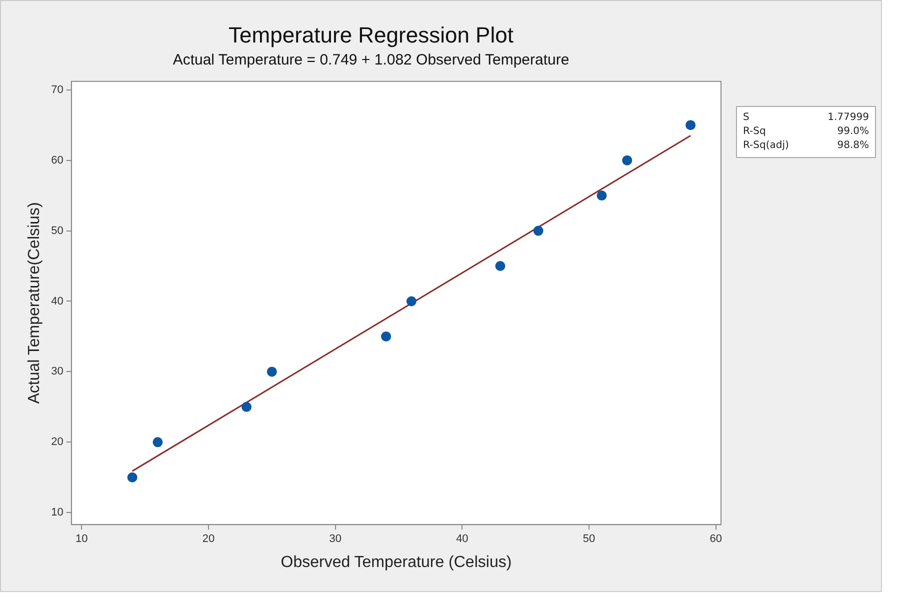 Image resolution: width=897 pixels, height=598 pixels. Describe the element at coordinates (57, 301) in the screenshot. I see `y-tick-label: 40` at that location.